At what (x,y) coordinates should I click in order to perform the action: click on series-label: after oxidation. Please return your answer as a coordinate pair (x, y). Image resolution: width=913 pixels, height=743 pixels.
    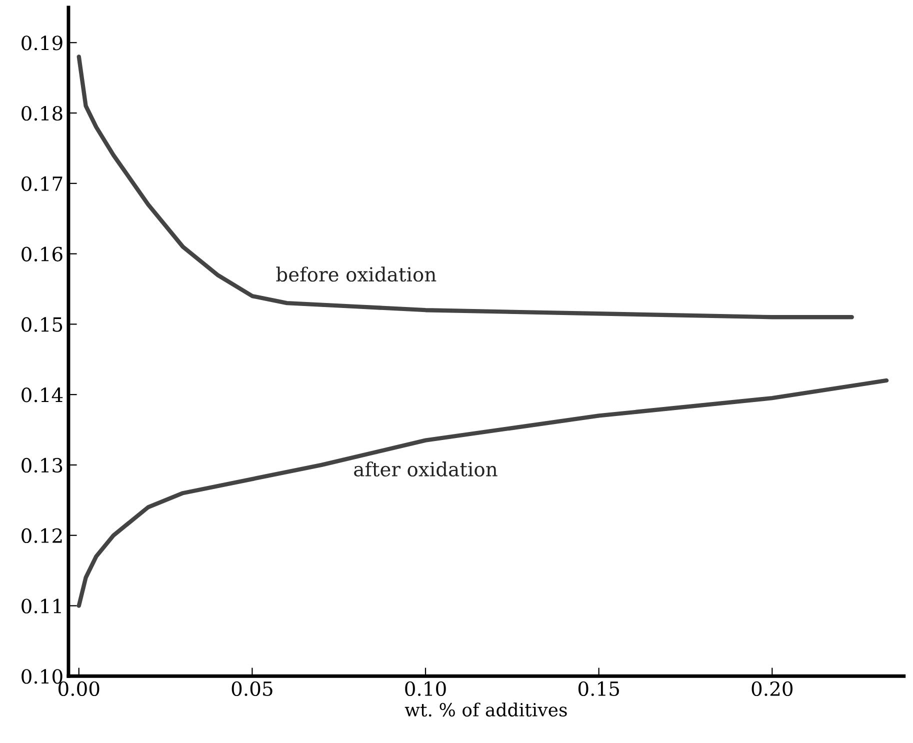
    Looking at the image, I should click on (426, 469).